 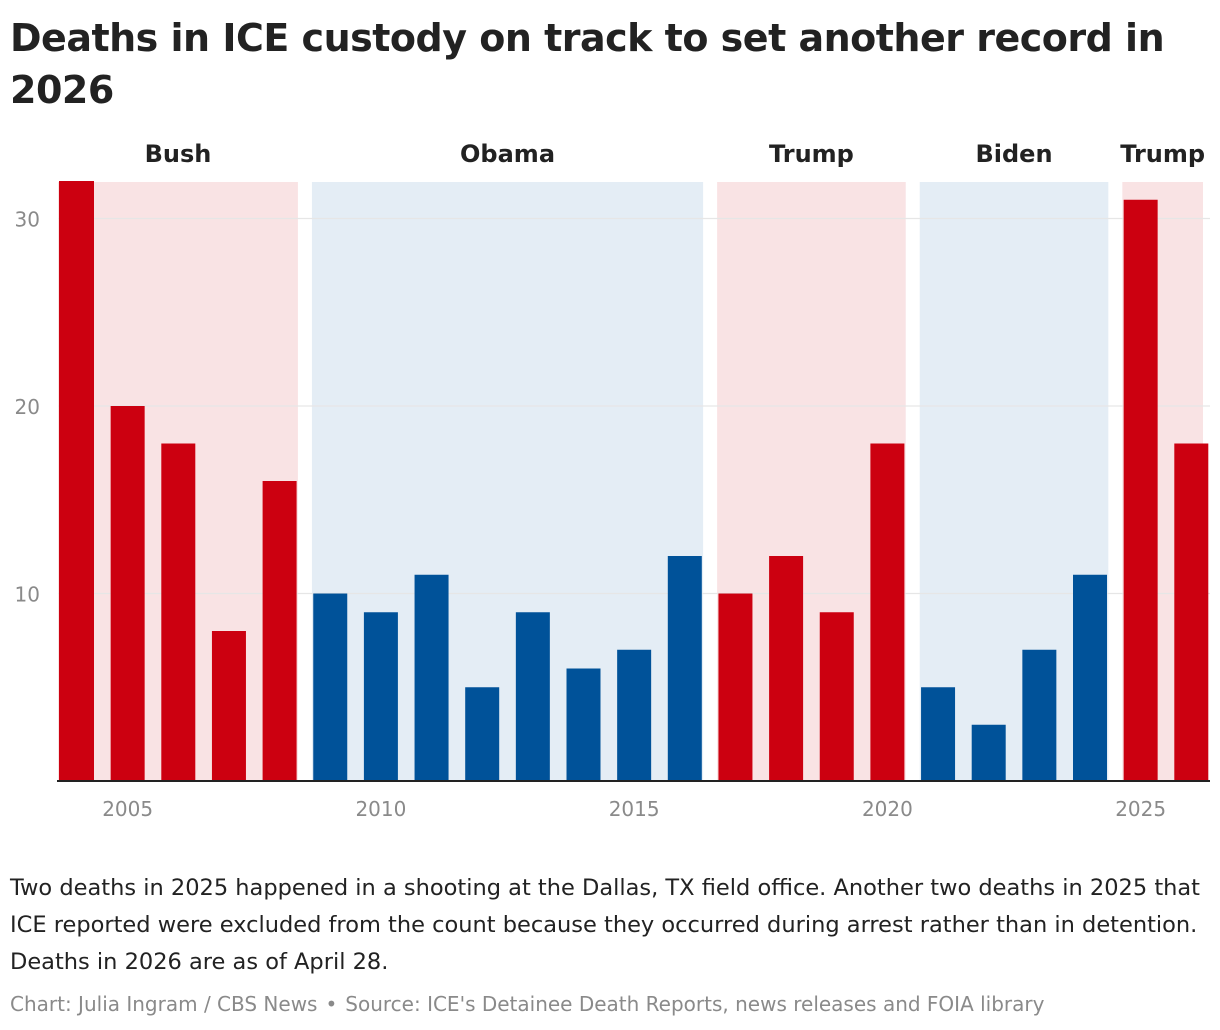 I want to click on bar-2023, so click(x=1039, y=715).